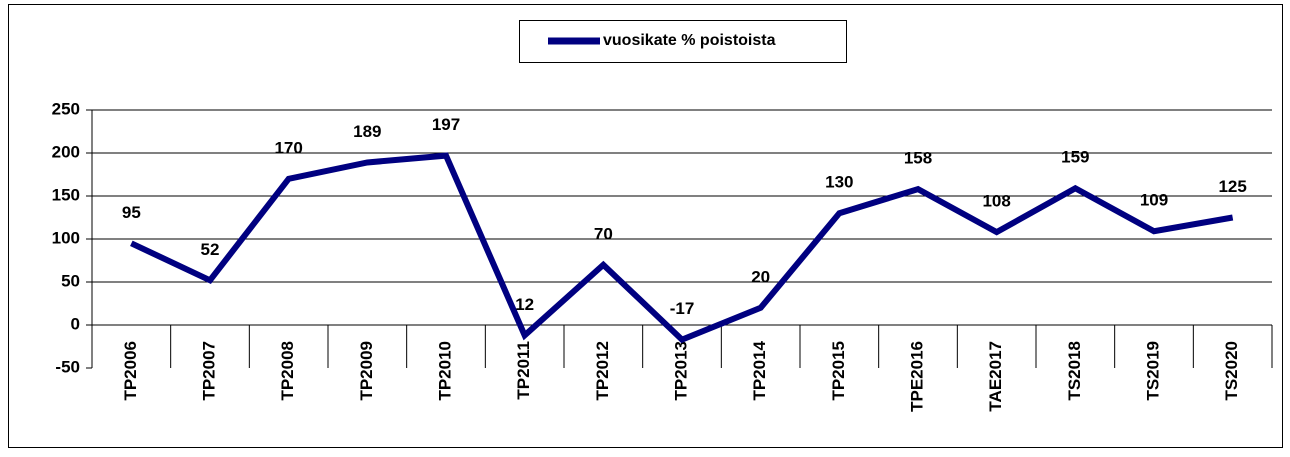 The width and height of the screenshot is (1290, 457). Describe the element at coordinates (996, 201) in the screenshot. I see `data-label: 108` at that location.